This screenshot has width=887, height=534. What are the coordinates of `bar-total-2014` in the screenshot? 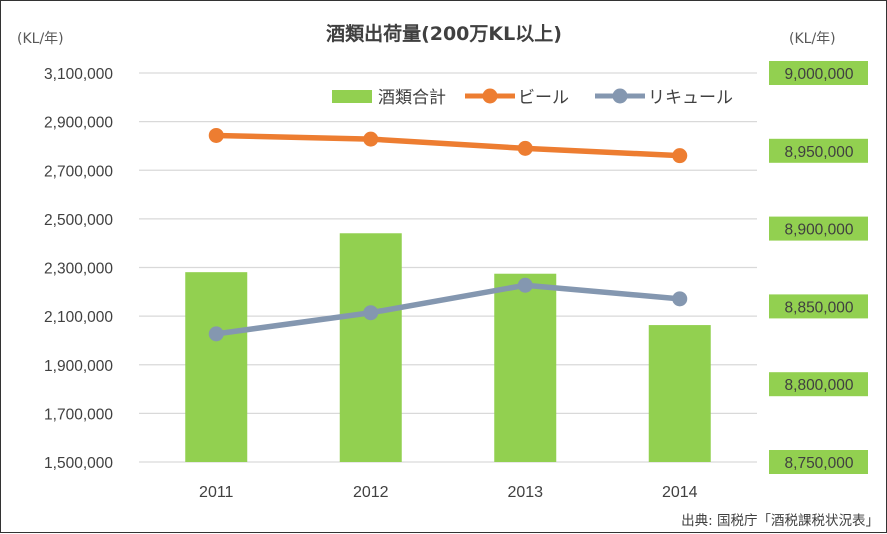 It's located at (679, 393).